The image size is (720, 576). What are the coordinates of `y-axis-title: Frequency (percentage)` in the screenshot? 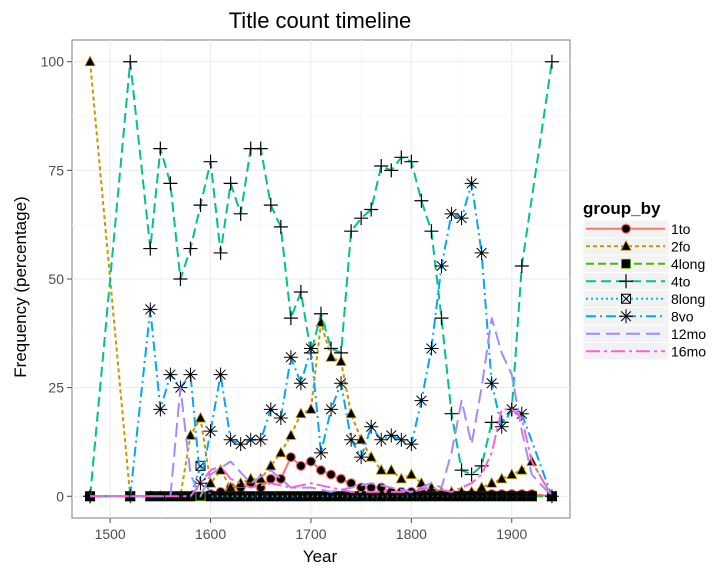 It's located at (20, 286).